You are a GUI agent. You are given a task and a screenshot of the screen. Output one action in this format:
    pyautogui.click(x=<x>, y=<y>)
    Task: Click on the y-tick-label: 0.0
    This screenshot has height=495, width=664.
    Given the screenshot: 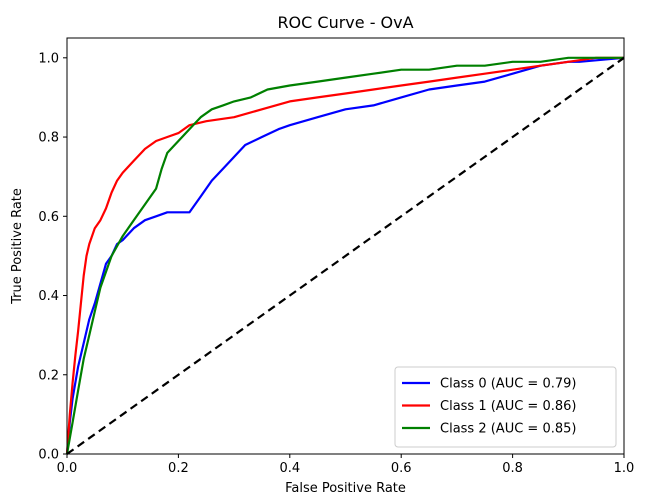 What is the action you would take?
    pyautogui.click(x=48, y=455)
    